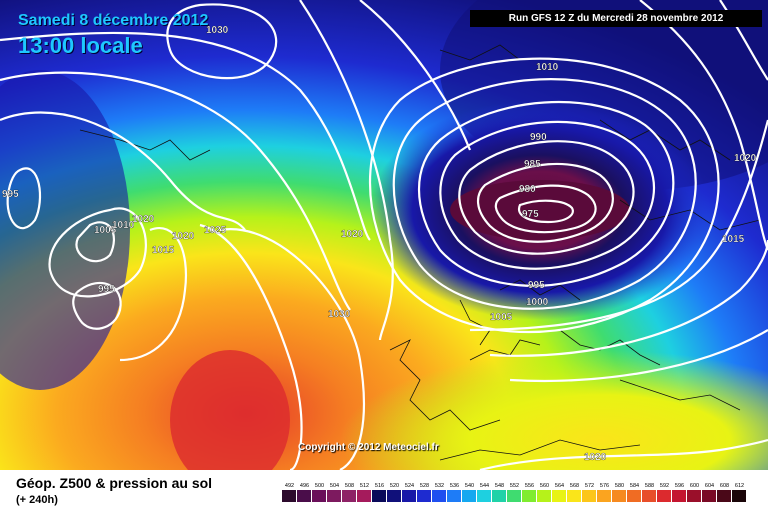 This screenshot has width=768, height=512. What do you see at coordinates (589, 486) in the screenshot?
I see `legend-value: 572` at bounding box center [589, 486].